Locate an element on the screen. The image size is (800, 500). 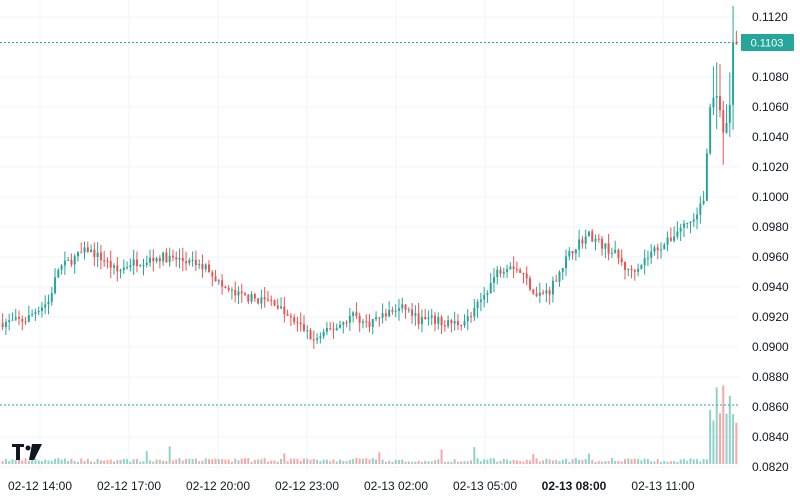
y-tick-label: 0.0880 is located at coordinates (770, 377).